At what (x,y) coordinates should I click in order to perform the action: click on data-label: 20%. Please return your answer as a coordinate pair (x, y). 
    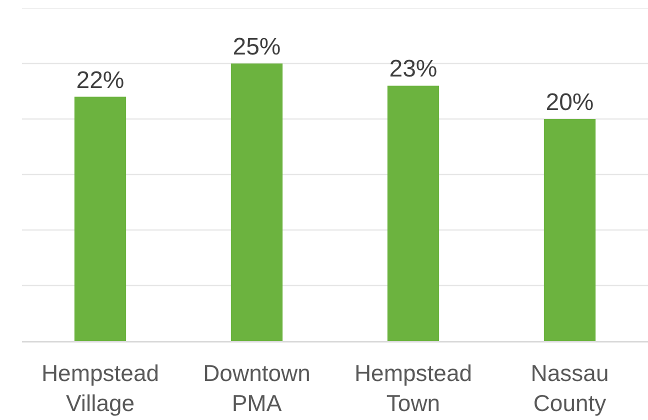
    Looking at the image, I should click on (570, 102).